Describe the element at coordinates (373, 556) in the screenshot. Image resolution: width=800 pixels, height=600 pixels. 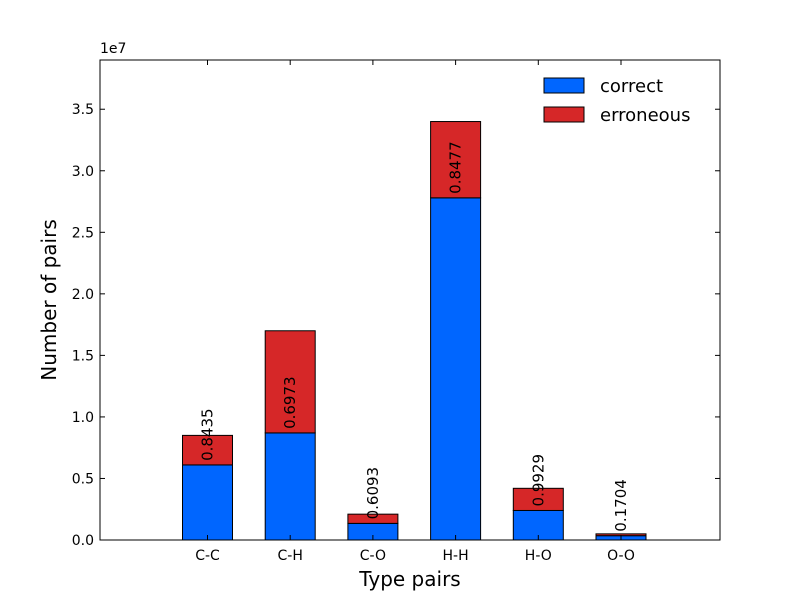
I see `x-tick-label-c-o: C-O` at that location.